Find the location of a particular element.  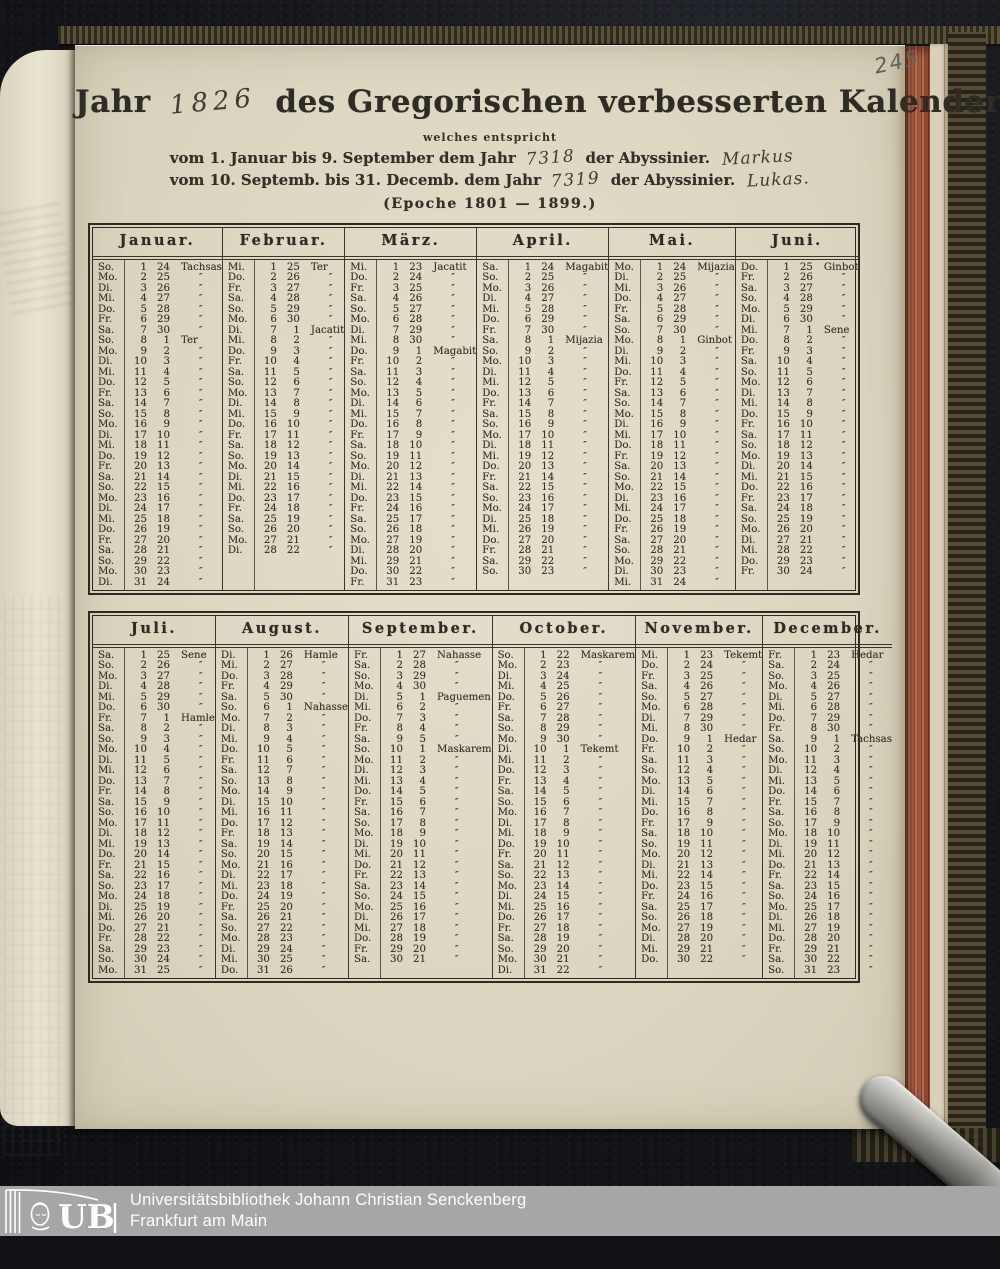

abyssinian-month-cell: Tekemt is located at coordinates (743, 655).